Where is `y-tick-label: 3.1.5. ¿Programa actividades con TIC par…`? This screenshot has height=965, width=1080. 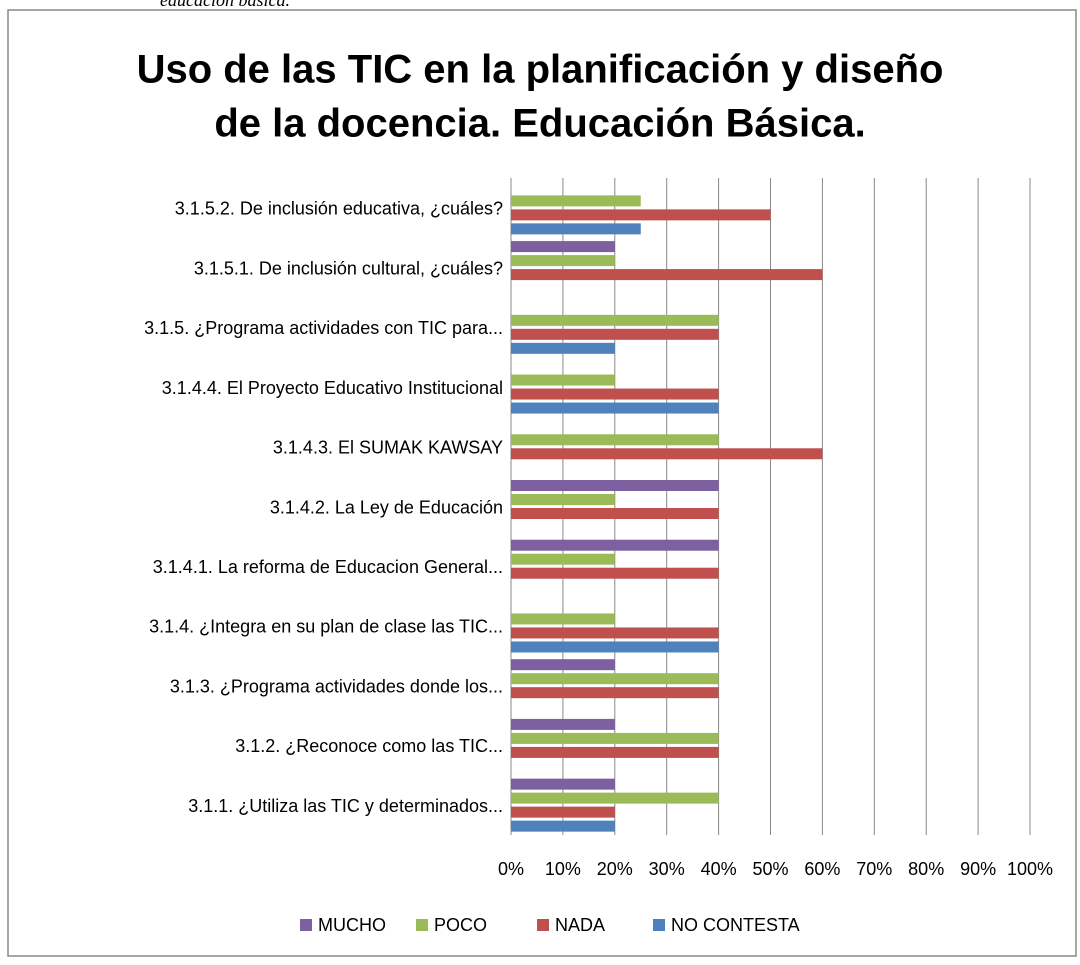 y-tick-label: 3.1.5. ¿Programa actividades con TIC par… is located at coordinates (323, 328).